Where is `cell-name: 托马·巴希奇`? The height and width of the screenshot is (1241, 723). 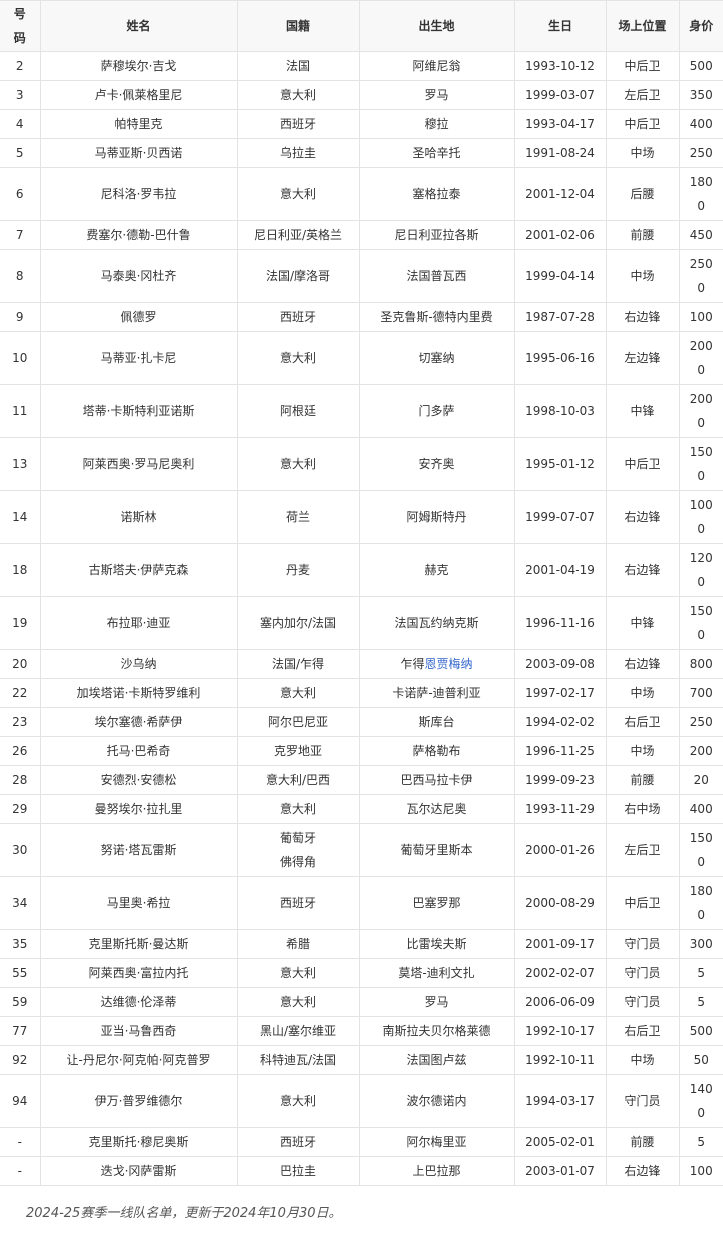
cell-name: 托马·巴希奇 is located at coordinates (138, 751).